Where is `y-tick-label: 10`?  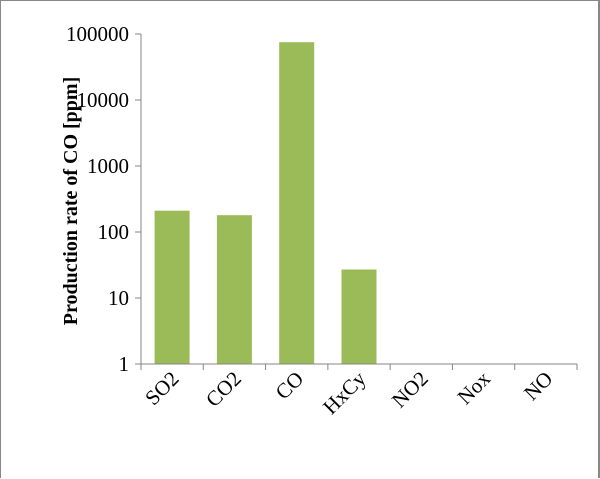 y-tick-label: 10 is located at coordinates (118, 298).